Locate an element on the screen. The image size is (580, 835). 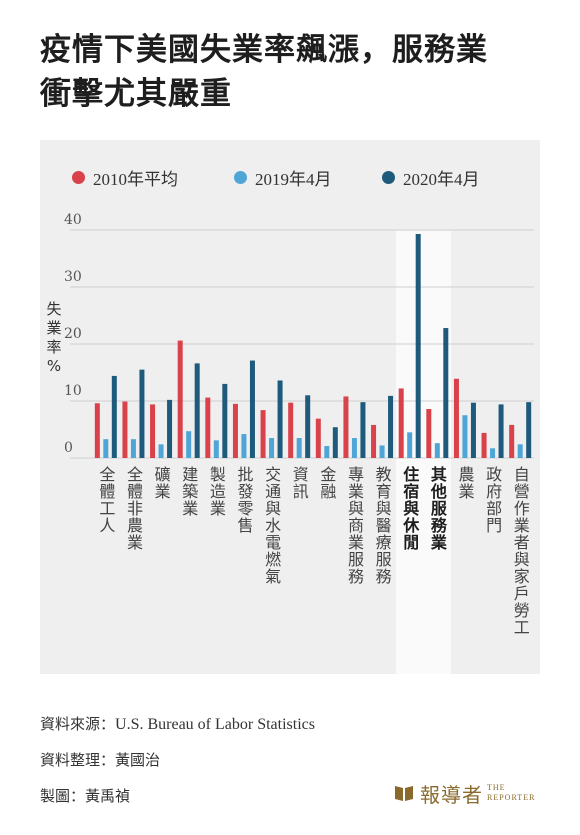
y-tick-label: 10 is located at coordinates (73, 391).